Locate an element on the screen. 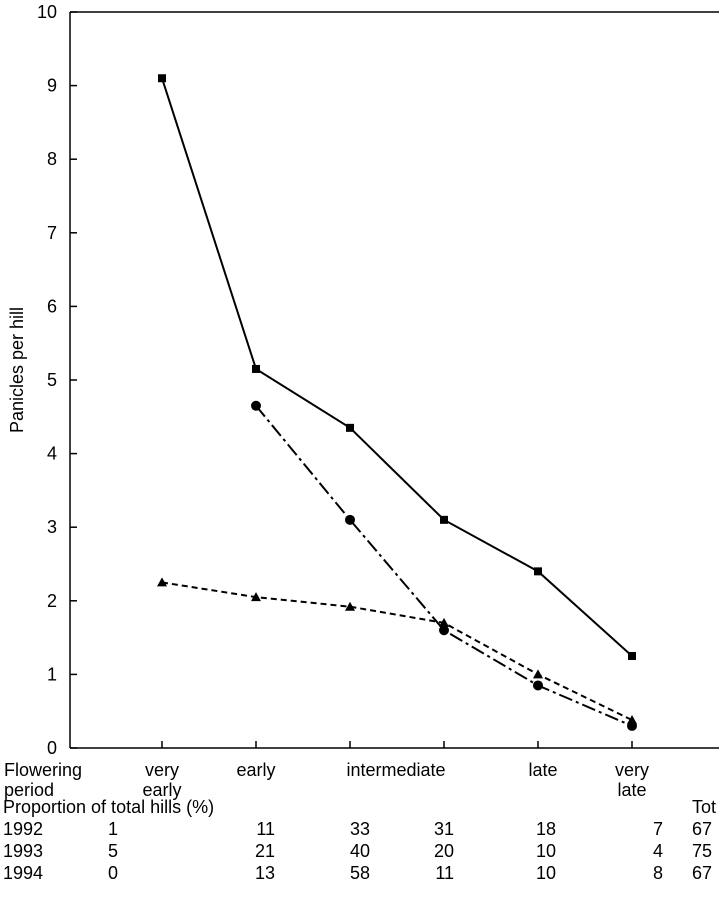 The image size is (719, 922). y-tick-label: 9 is located at coordinates (52, 86).